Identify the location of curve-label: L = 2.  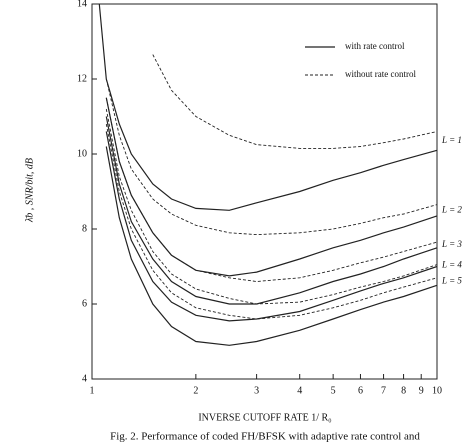
(451, 209).